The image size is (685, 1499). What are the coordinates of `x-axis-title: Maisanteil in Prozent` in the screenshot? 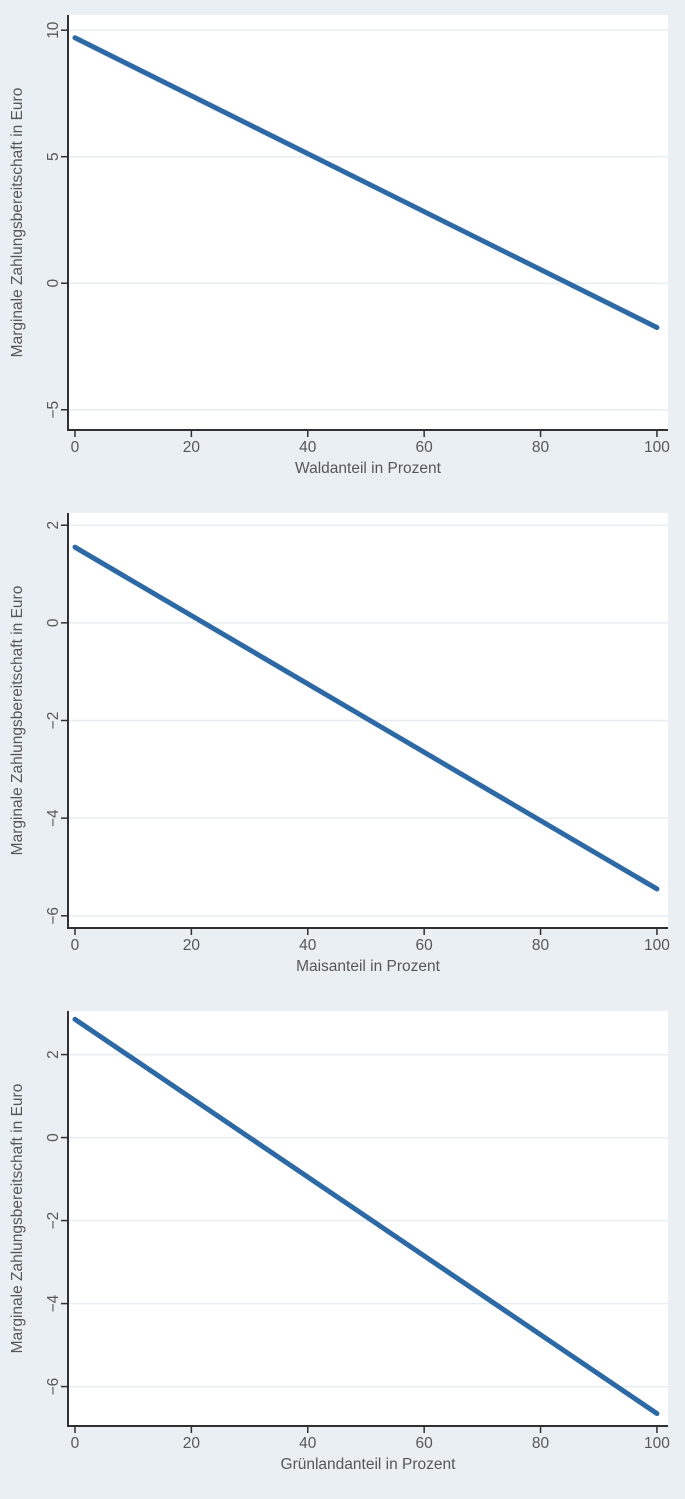 It's located at (368, 966).